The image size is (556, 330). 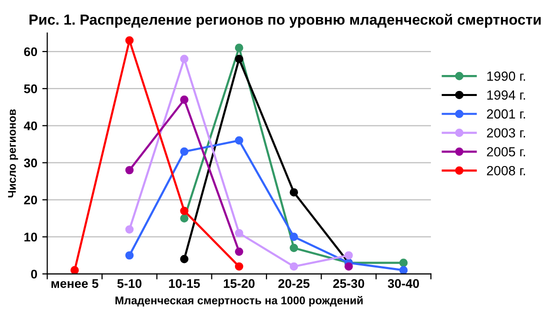 What do you see at coordinates (31, 51) in the screenshot?
I see `y-tick-label: 60` at bounding box center [31, 51].